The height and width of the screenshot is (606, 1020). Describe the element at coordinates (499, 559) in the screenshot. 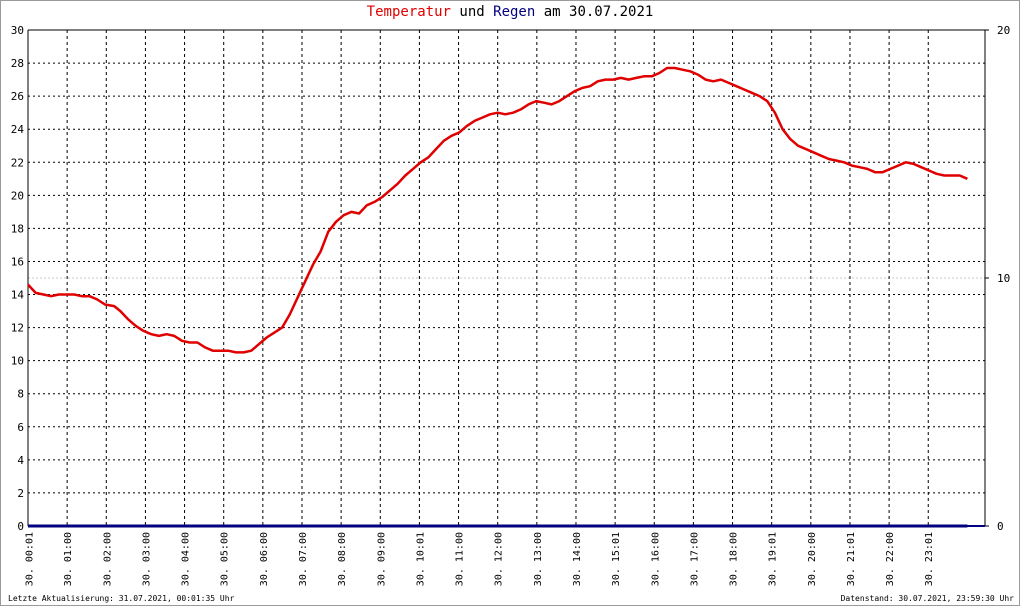

I see `x-tick-label: 30. 12:00` at that location.